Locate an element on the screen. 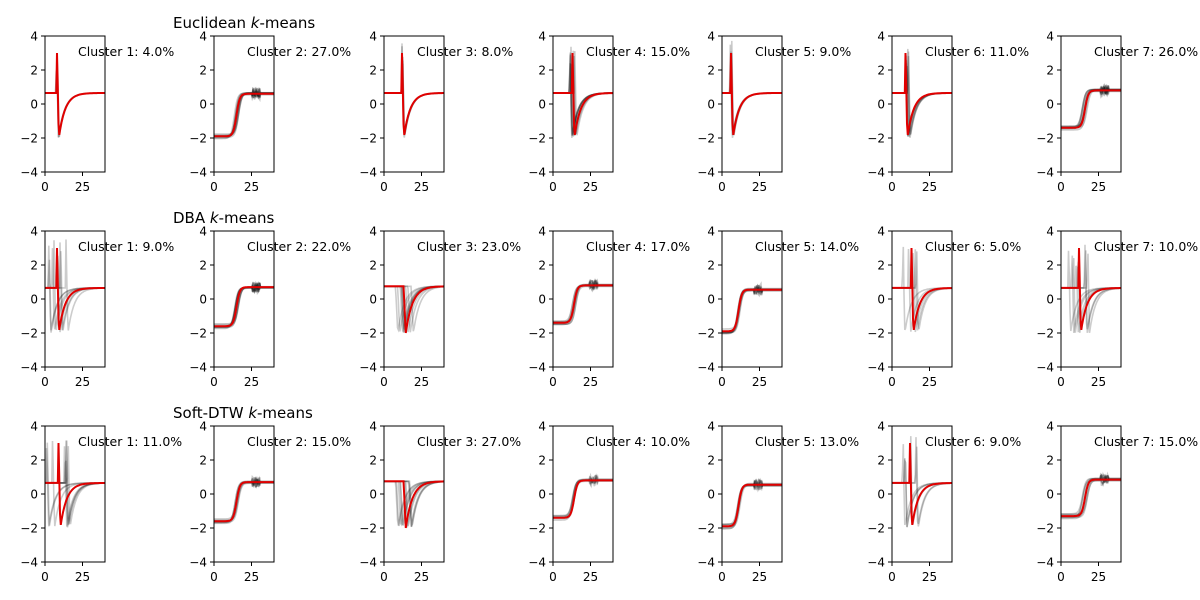  cluster-panel: −4 −2 0 2 4 0 25 Cluster 6: 11.0% is located at coordinates (948, 112).